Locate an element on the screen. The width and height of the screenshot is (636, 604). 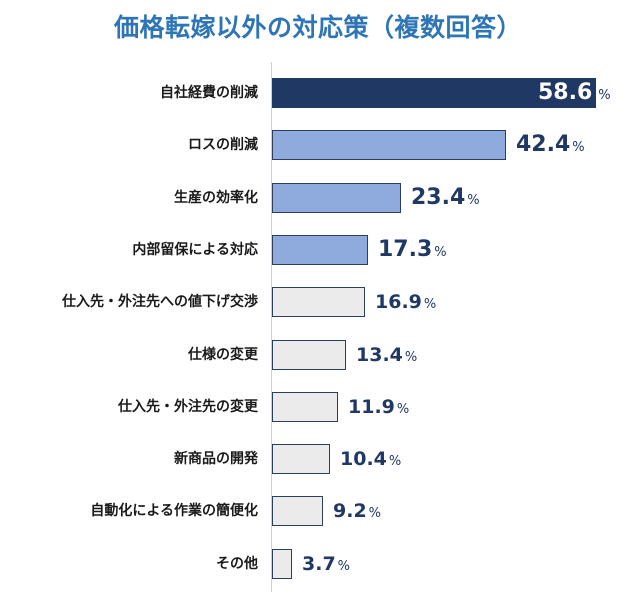
value-label: 13.4% is located at coordinates (386, 355).